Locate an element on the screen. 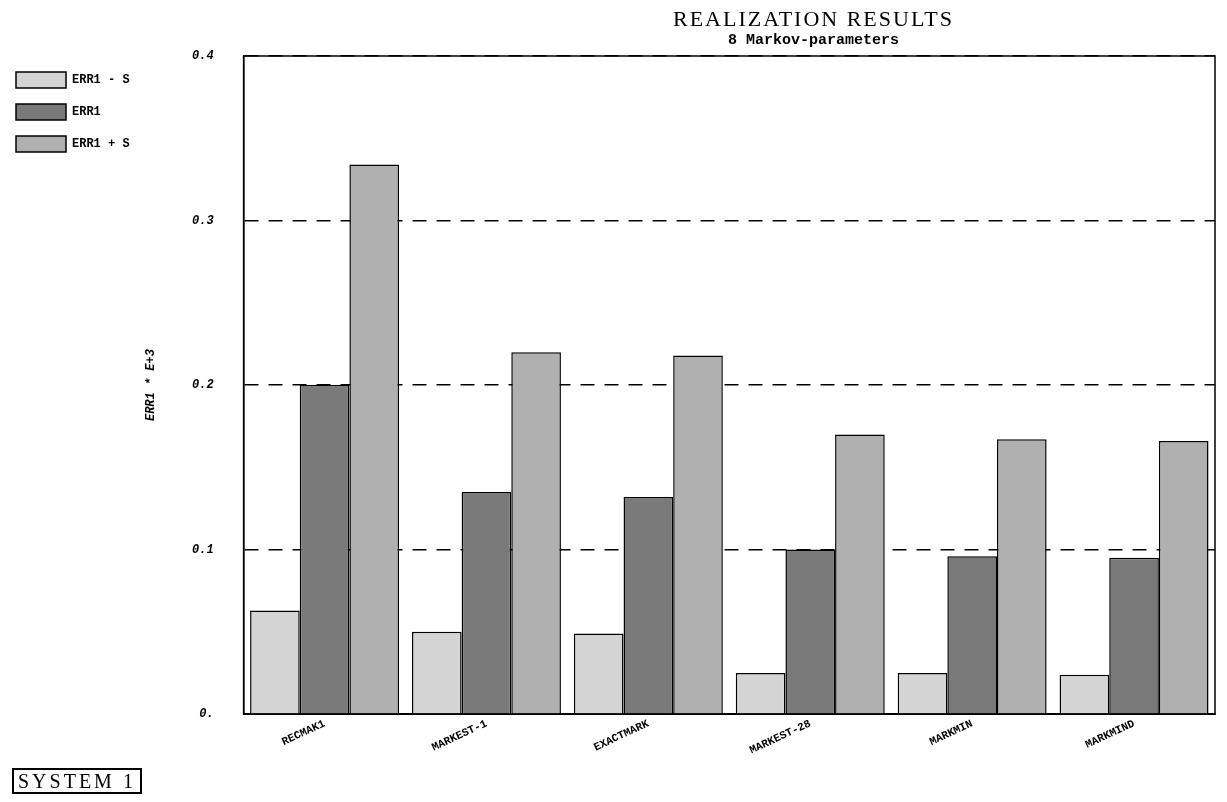 The height and width of the screenshot is (802, 1227). y-tick-label: 0.3 is located at coordinates (203, 220).